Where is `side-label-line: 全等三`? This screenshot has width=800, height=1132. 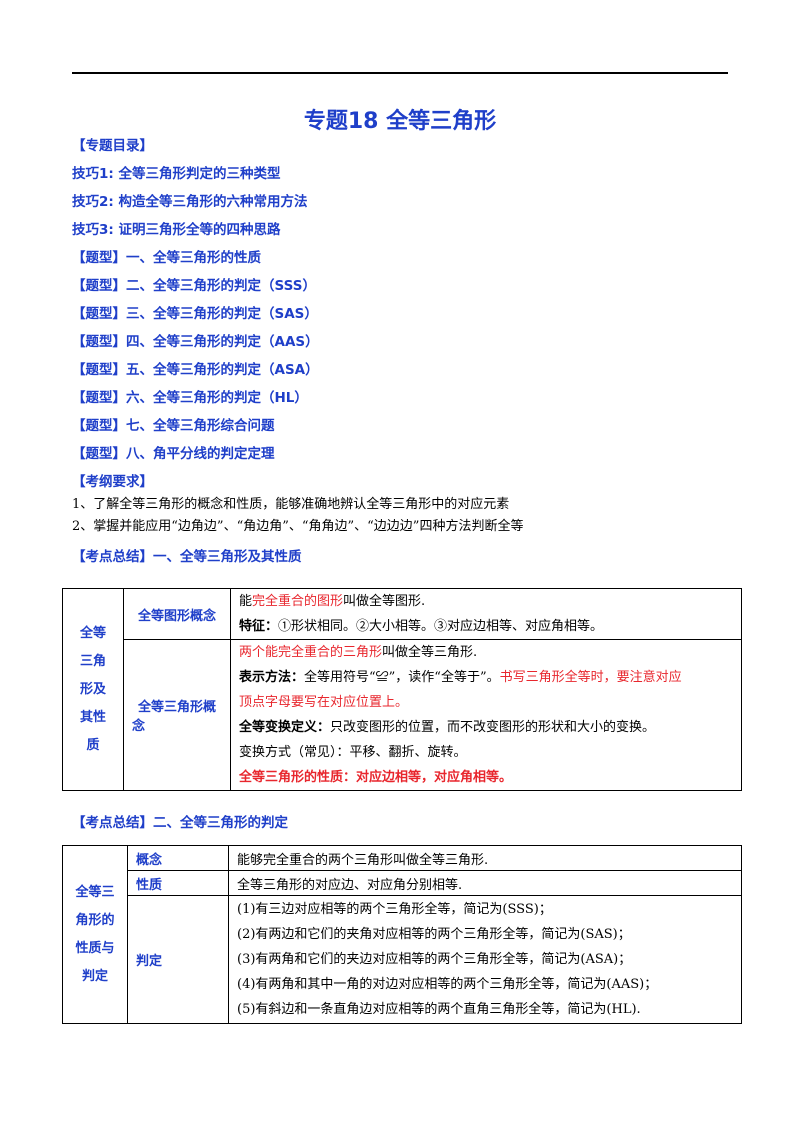 side-label-line: 全等三 is located at coordinates (95, 892).